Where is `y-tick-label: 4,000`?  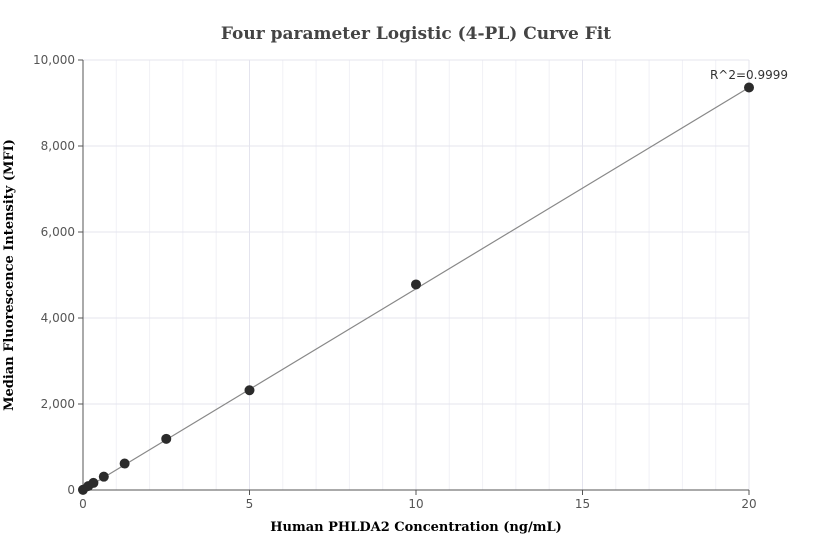
y-tick-label: 4,000 is located at coordinates (58, 318).